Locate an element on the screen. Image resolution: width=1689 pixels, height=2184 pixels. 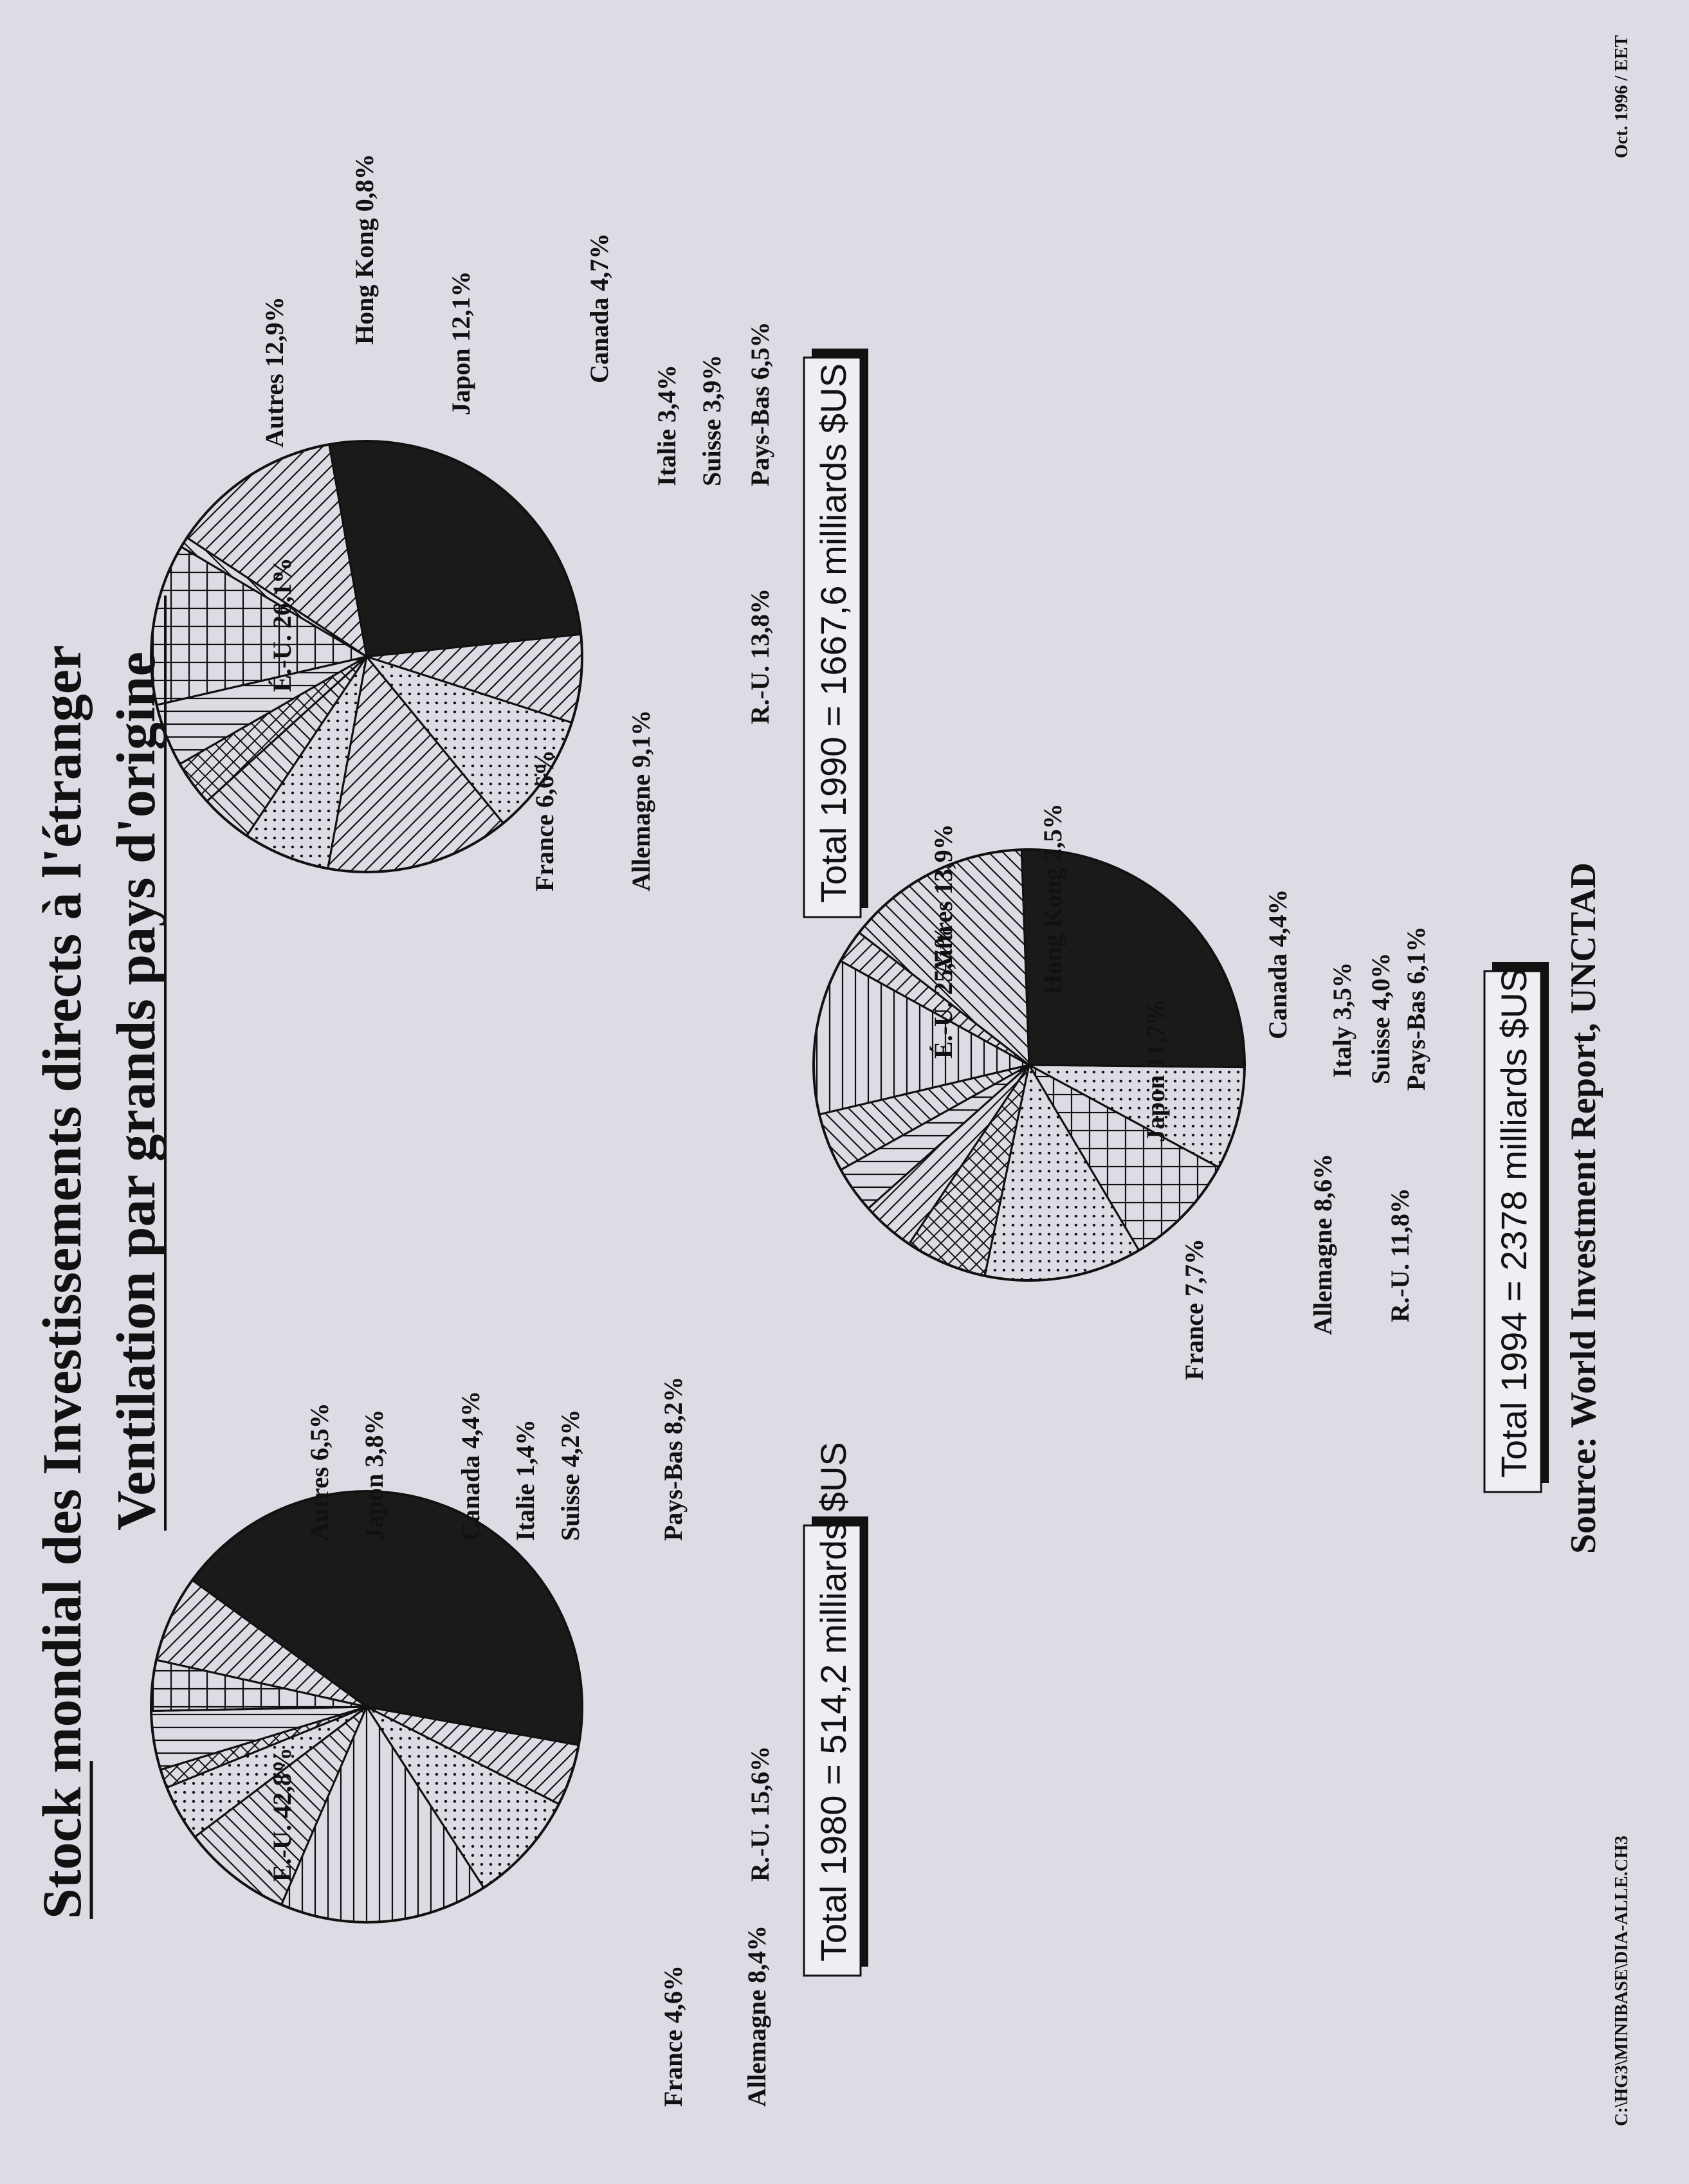
total-label-1994: Total 1994 = 2378 milliards $US is located at coordinates (1514, 1224).